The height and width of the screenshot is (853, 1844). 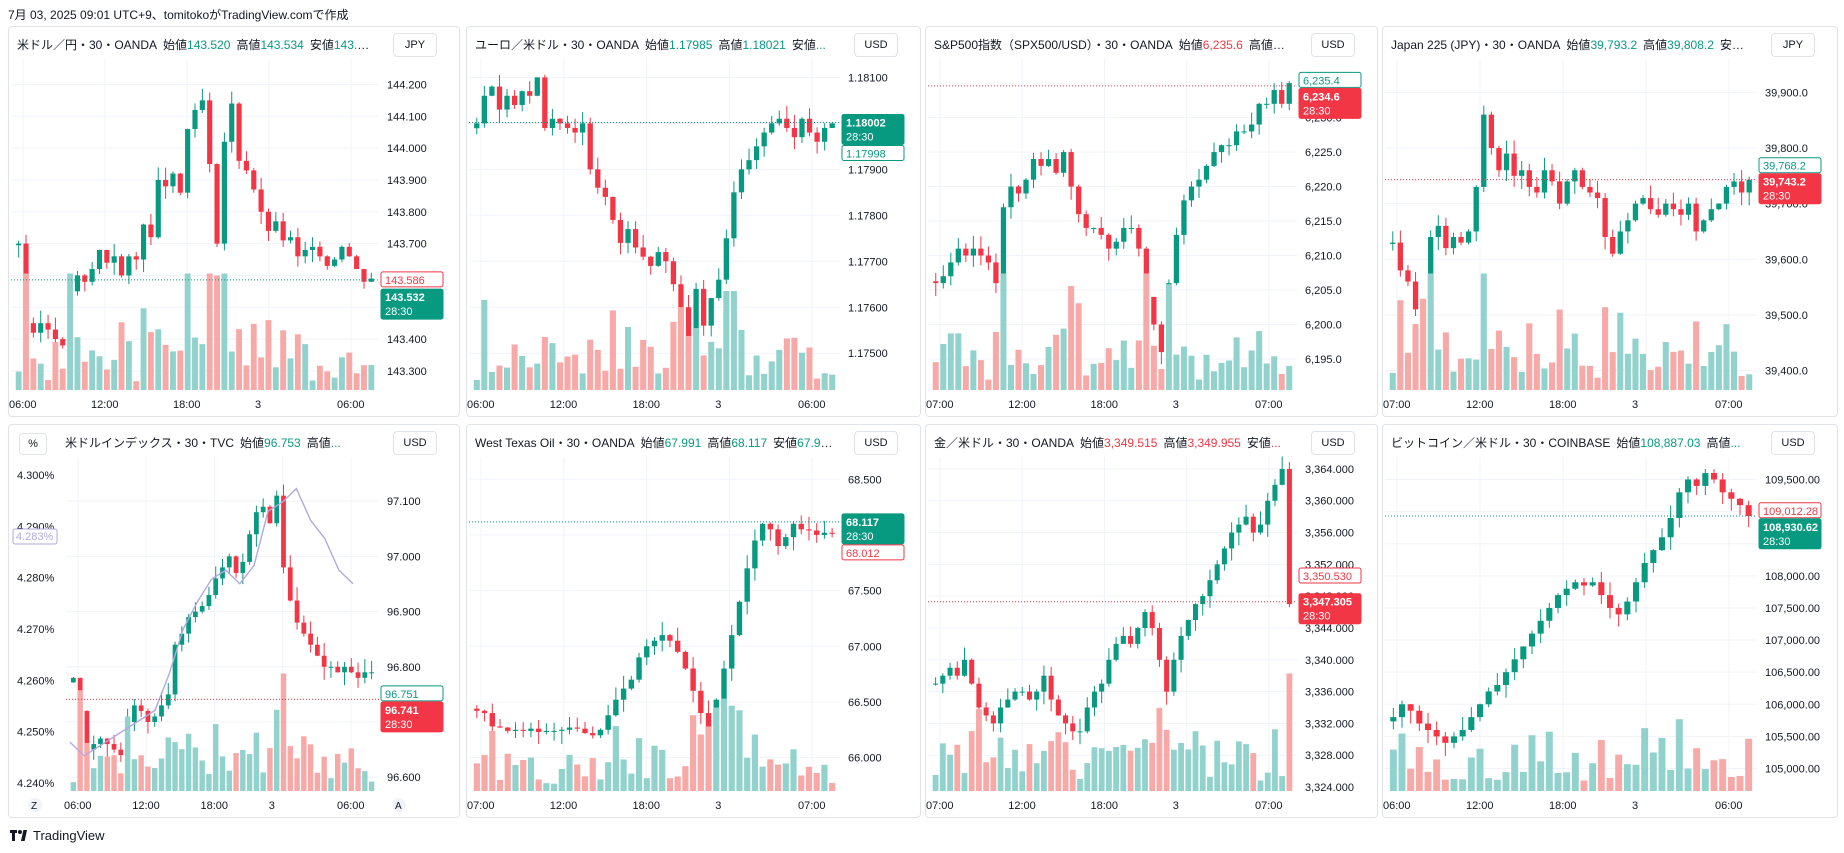 What do you see at coordinates (1786, 372) in the screenshot?
I see `y-tick-label: 39,400.0` at bounding box center [1786, 372].